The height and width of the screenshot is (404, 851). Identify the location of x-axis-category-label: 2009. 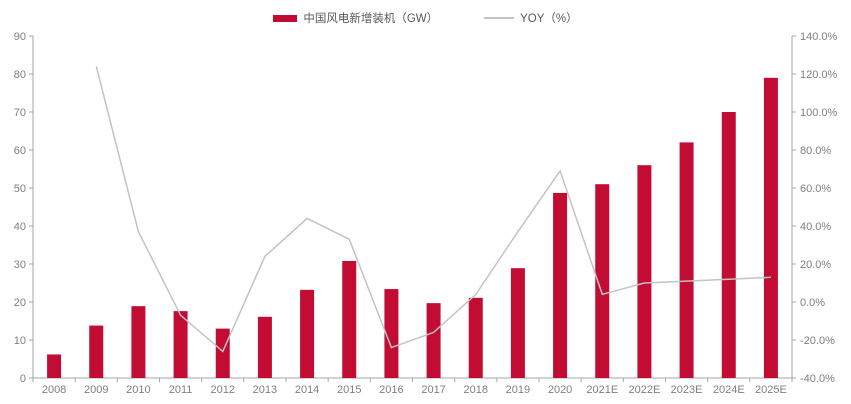
(96, 390).